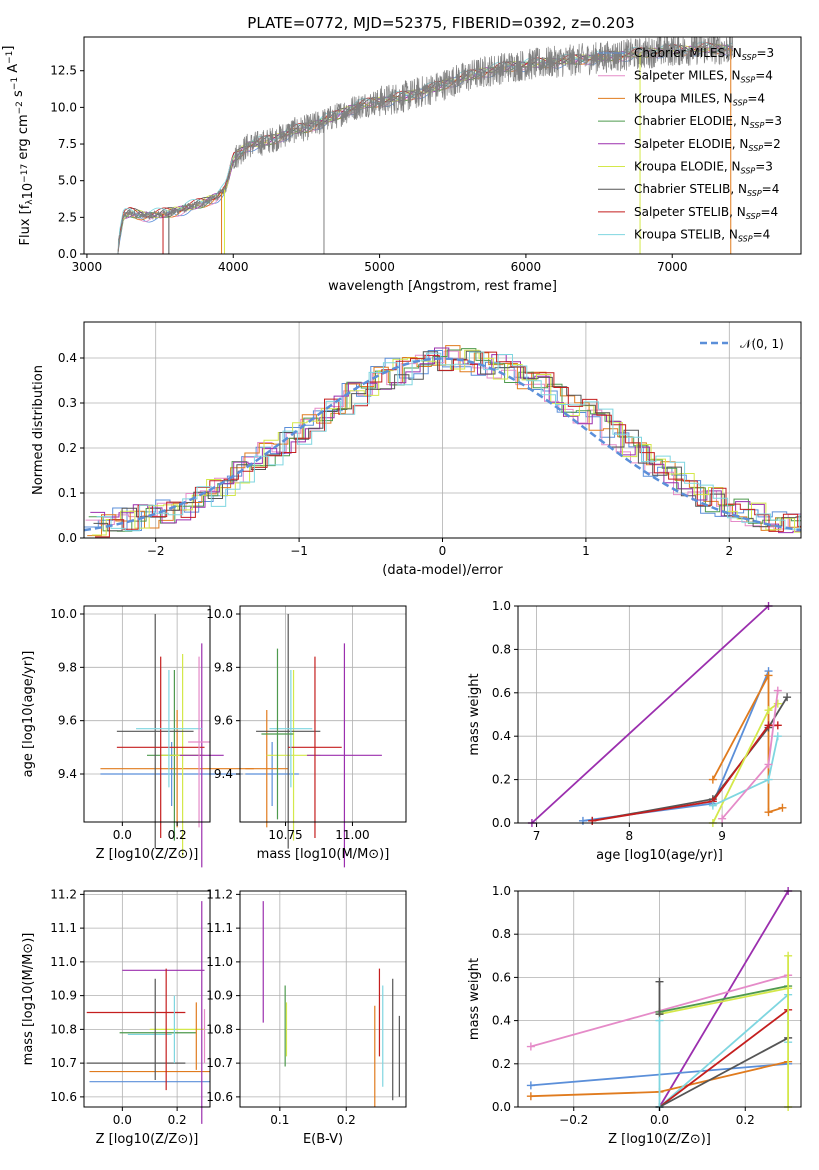  Describe the element at coordinates (299, 551) in the screenshot. I see `x-tick-label: −1` at that location.